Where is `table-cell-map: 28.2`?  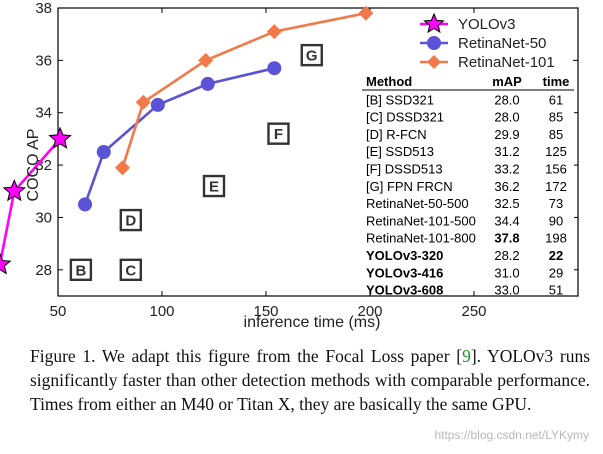 table-cell-map: 28.2 is located at coordinates (506, 255).